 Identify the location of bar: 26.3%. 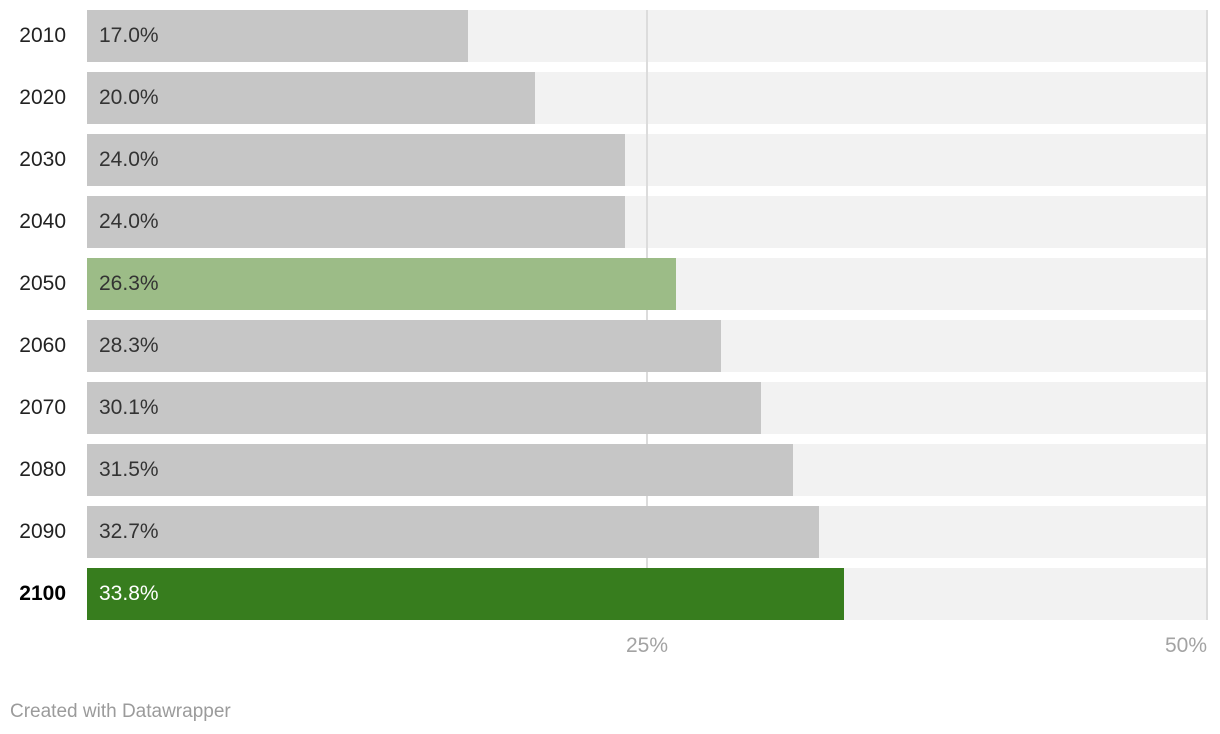
(382, 284).